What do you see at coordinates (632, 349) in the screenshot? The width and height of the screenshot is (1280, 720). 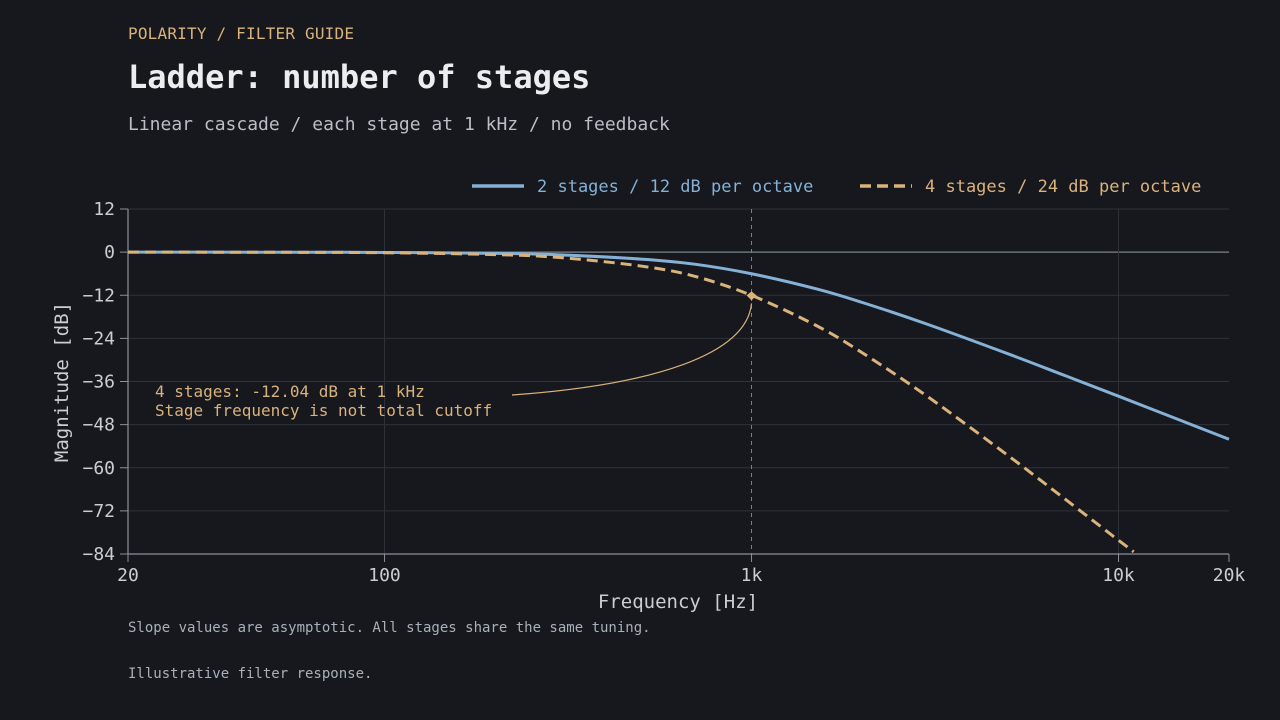 I see `annotation-leader-line` at bounding box center [632, 349].